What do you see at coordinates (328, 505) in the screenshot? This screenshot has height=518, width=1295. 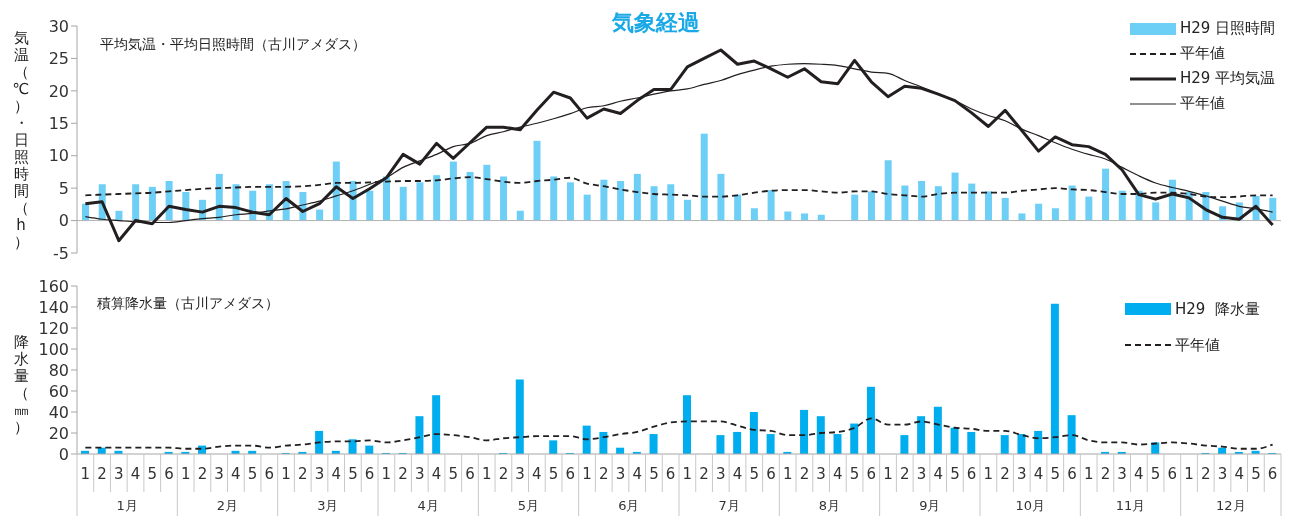 I see `text: 3月` at bounding box center [328, 505].